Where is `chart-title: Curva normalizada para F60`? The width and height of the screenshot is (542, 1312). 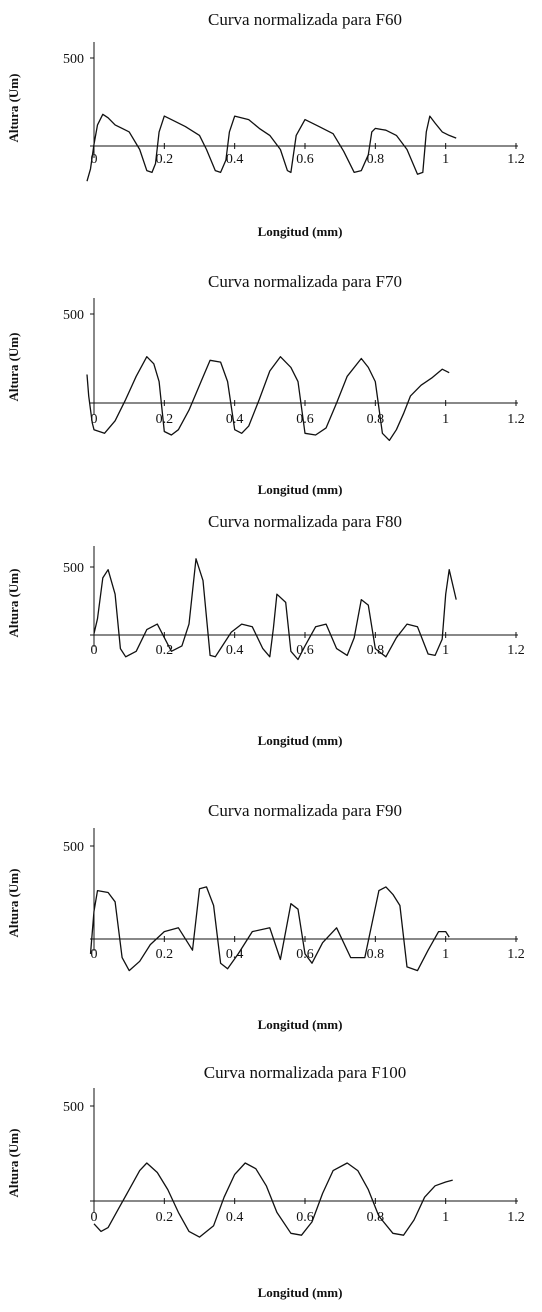
chart-title: Curva normalizada para F60 is located at coordinates (304, 19).